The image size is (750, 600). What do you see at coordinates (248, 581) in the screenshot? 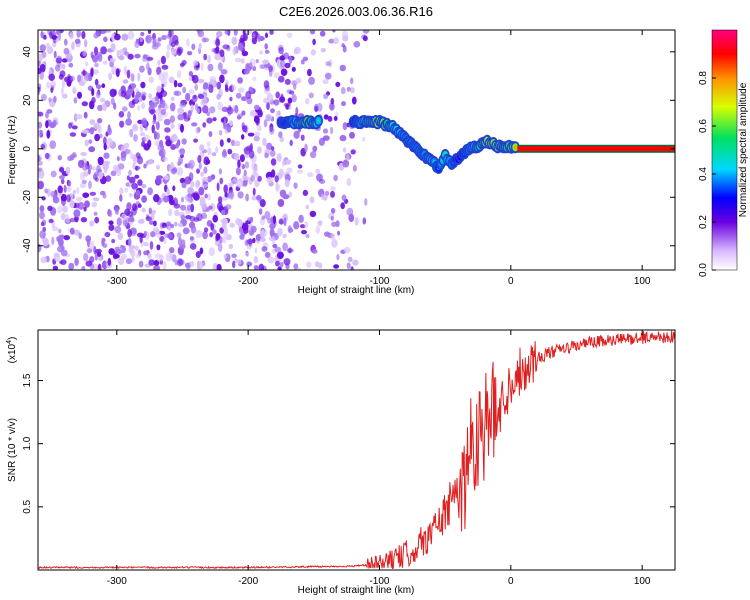
I see `x-tick-label: -200` at bounding box center [248, 581].